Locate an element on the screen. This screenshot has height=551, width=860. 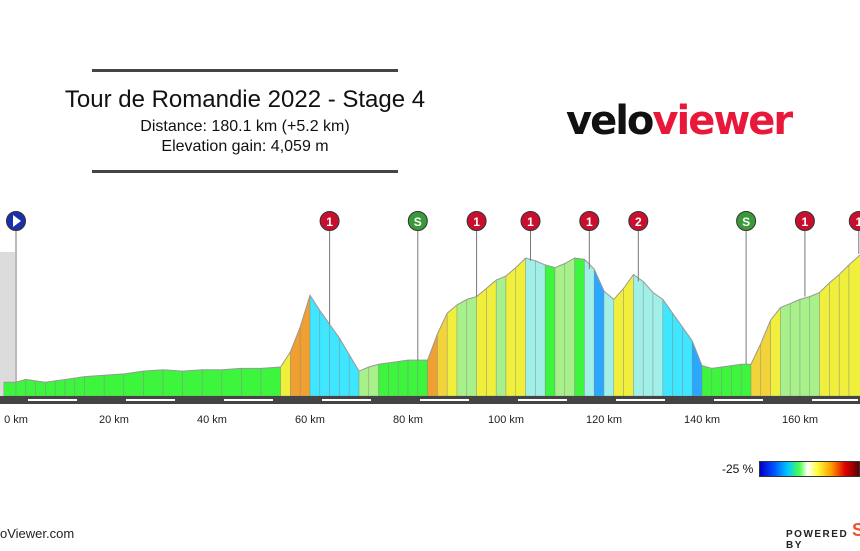
footer-site-text: oViewer.com is located at coordinates (37, 533).